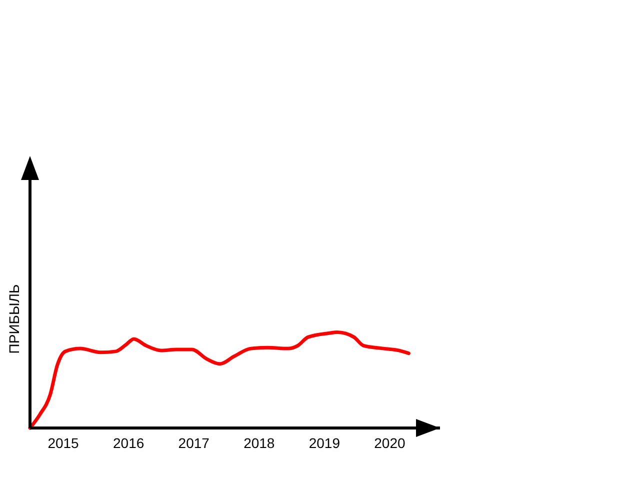 This screenshot has height=480, width=640. I want to click on y-axis-title: ПРИБЫЛЬ, so click(14, 319).